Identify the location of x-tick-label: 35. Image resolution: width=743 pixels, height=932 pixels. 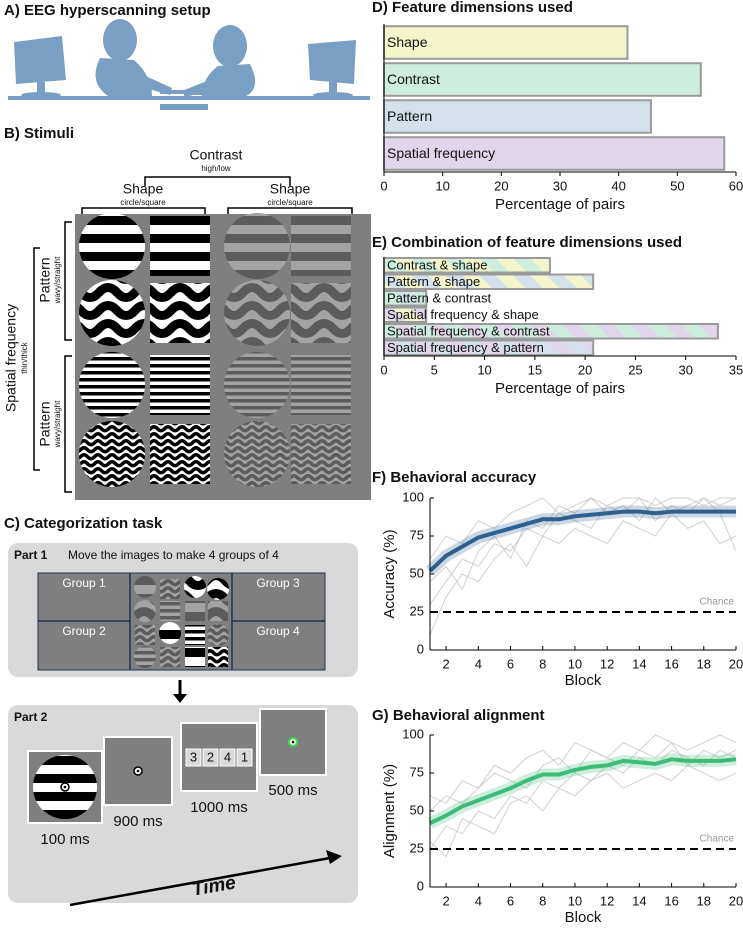
(736, 369).